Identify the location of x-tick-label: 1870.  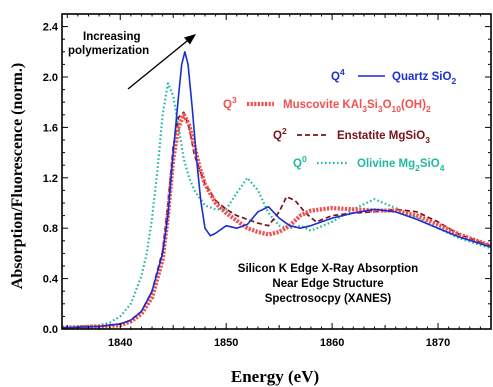
(438, 343).